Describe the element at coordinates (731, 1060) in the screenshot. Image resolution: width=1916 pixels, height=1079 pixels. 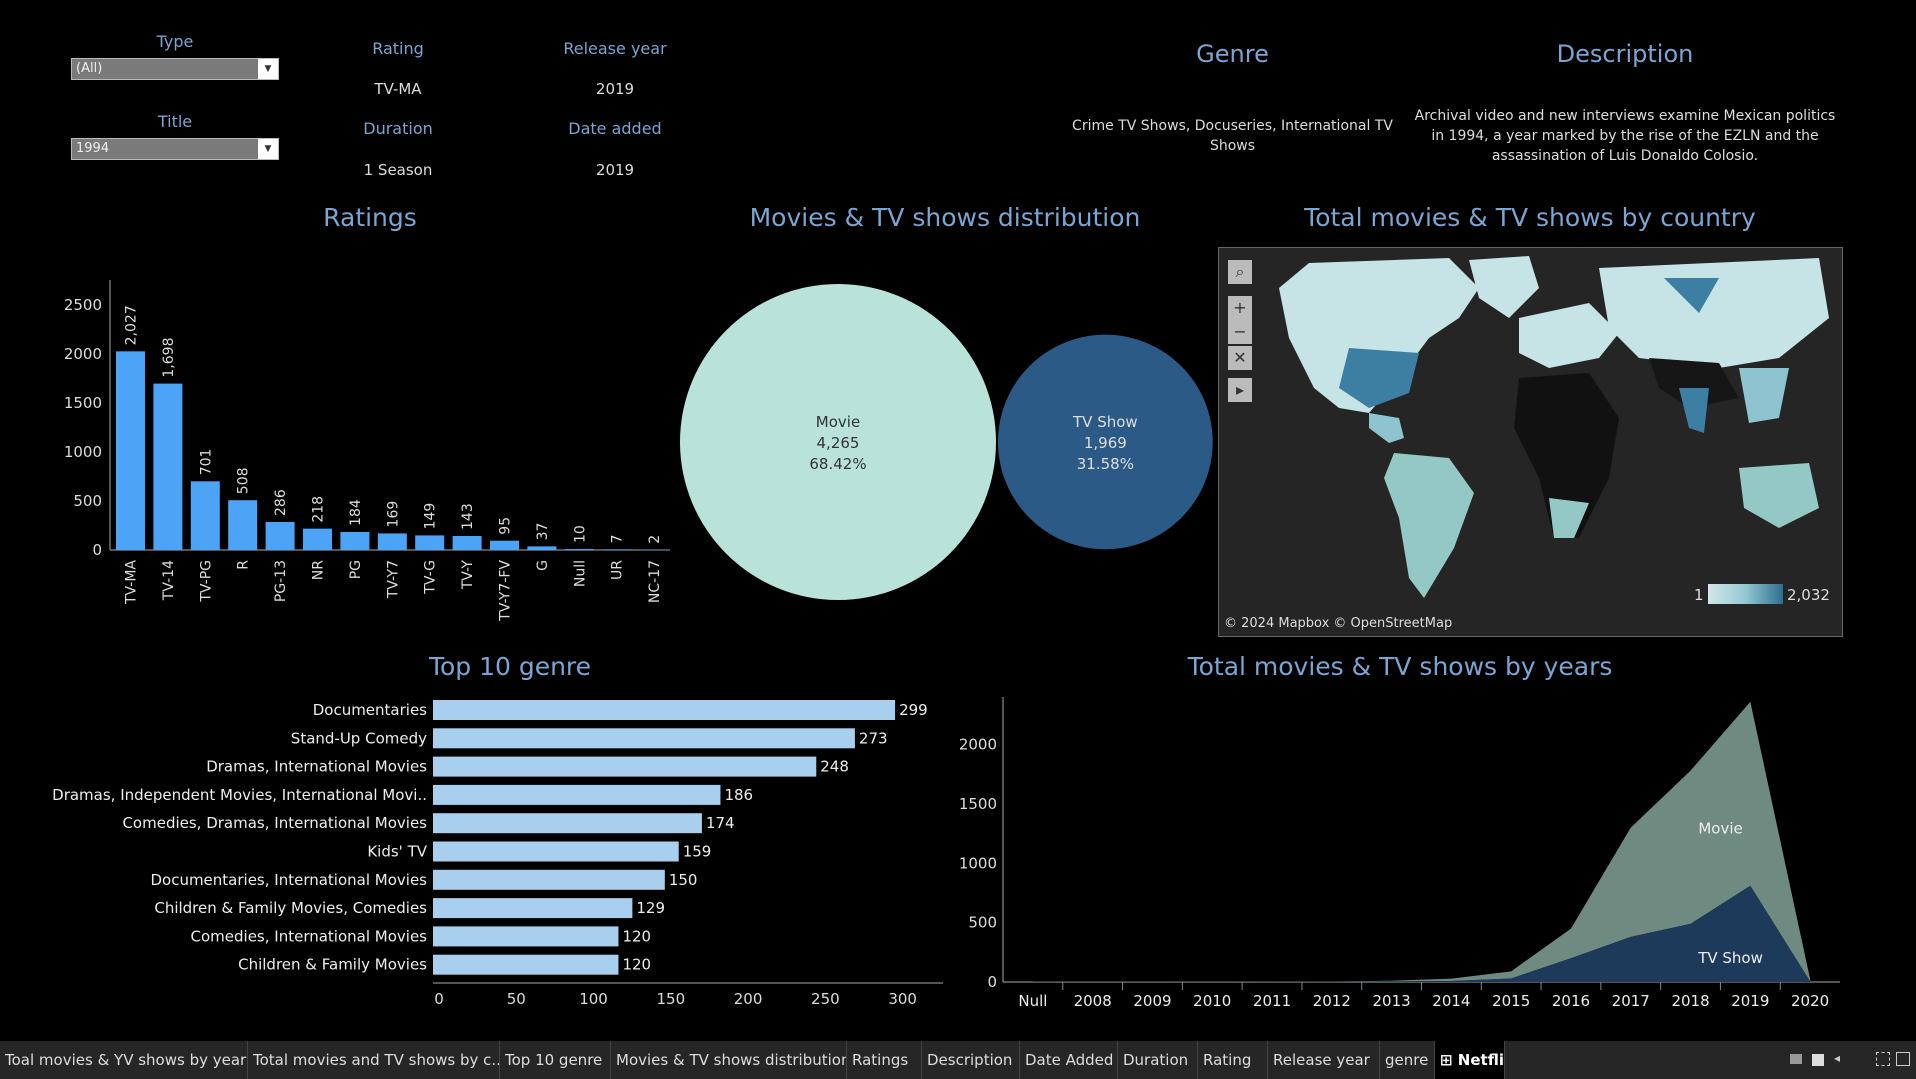
I see `tab-label: Movies & TV shows distribution` at that location.